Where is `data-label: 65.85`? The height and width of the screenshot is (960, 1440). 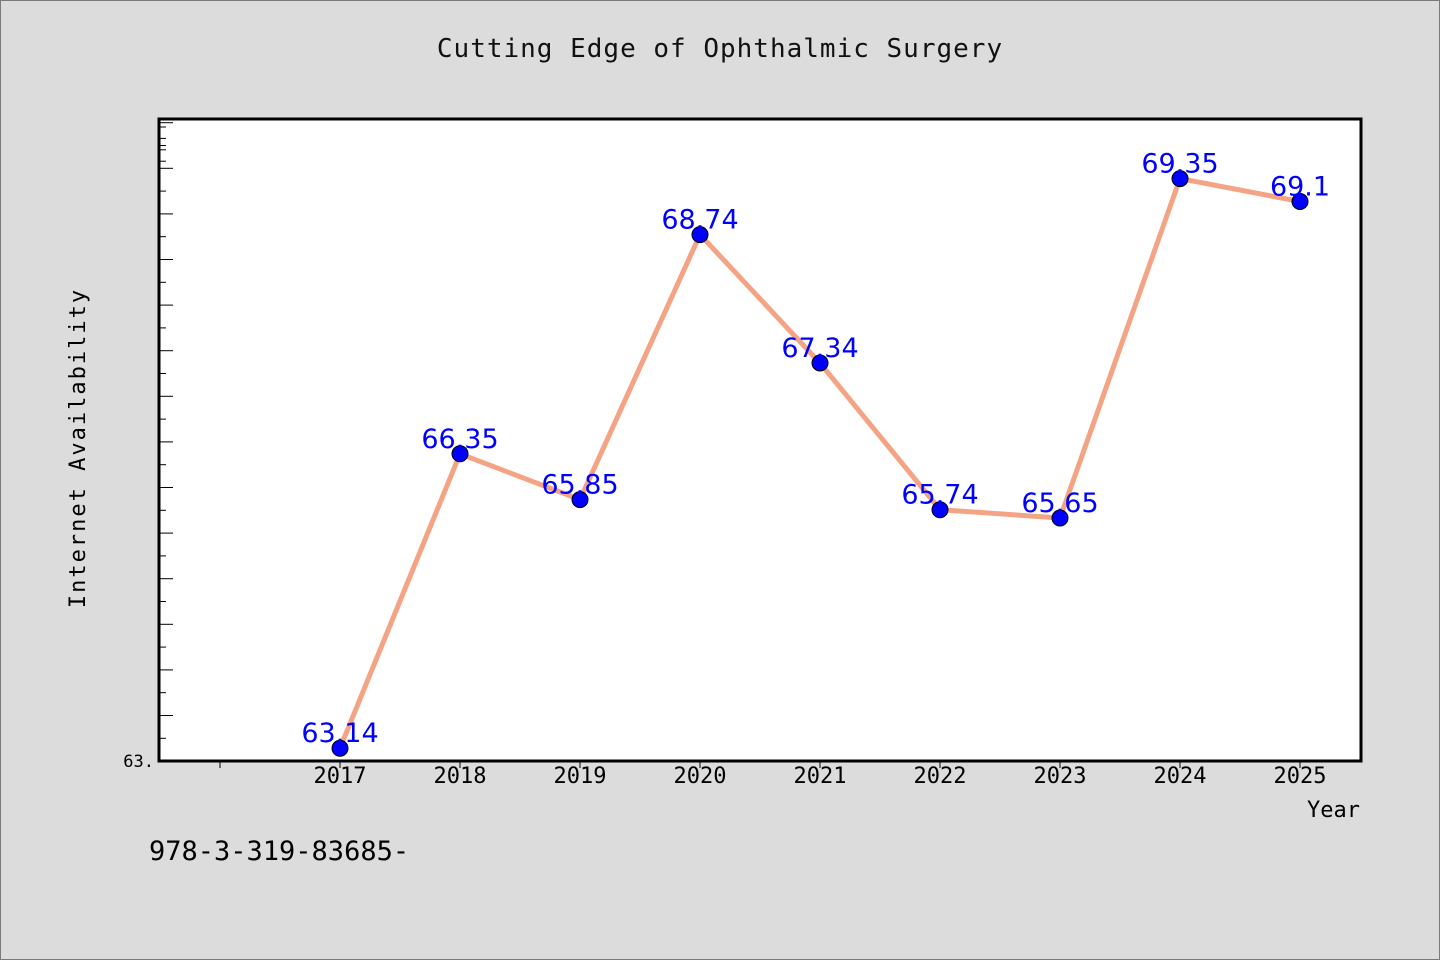
data-label: 65.85 is located at coordinates (579, 485).